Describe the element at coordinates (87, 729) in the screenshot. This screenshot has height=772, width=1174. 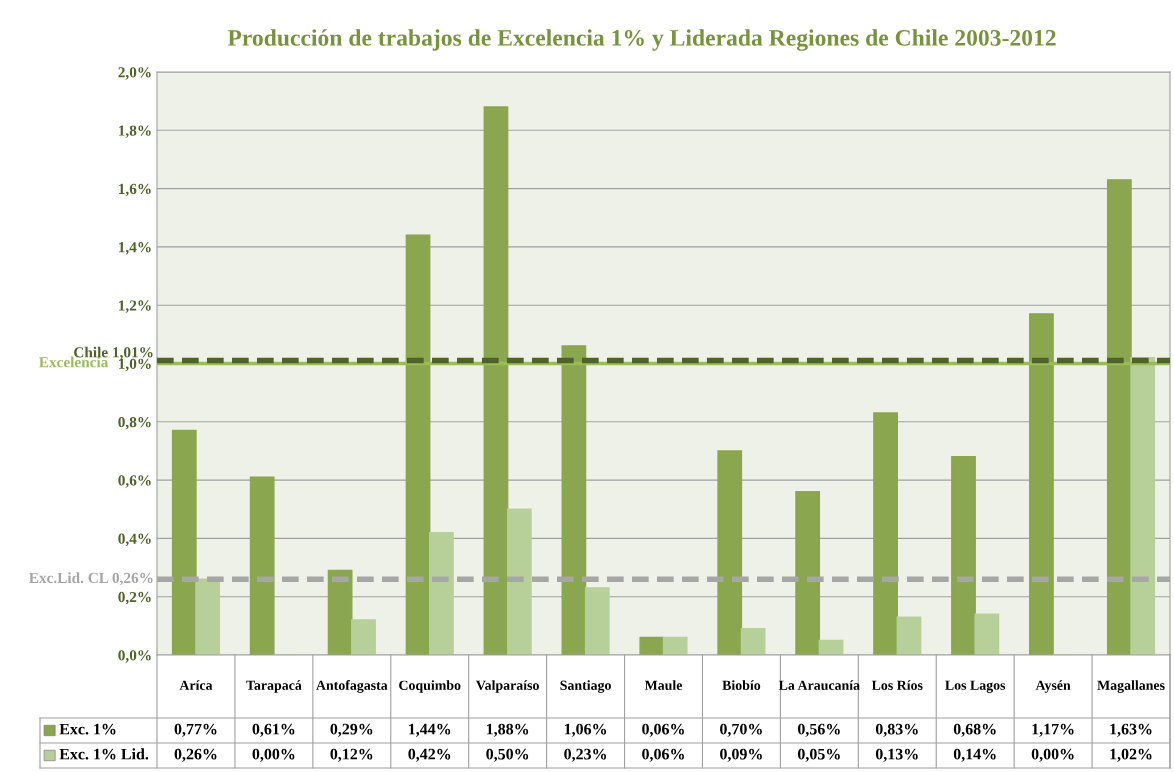
I see `legend-label: Exc. 1%` at that location.